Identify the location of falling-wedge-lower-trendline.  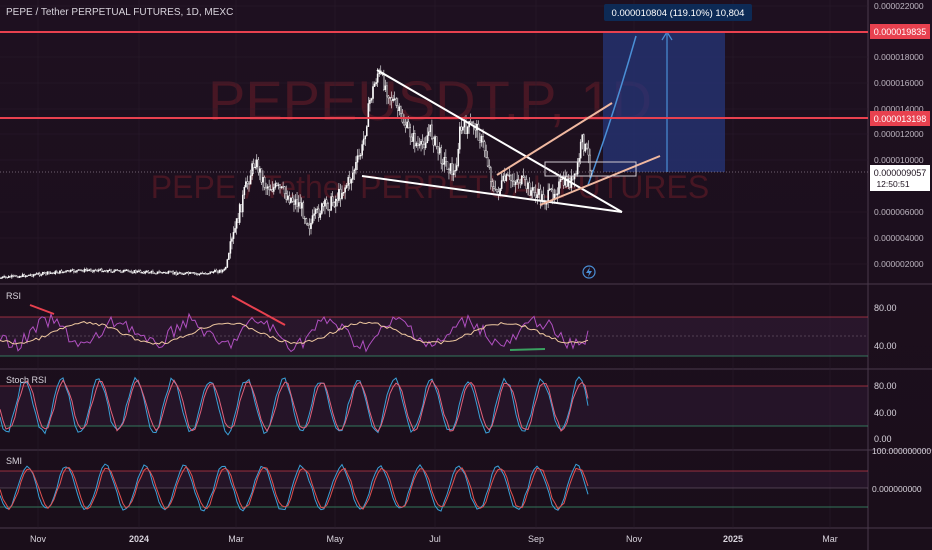
(492, 194).